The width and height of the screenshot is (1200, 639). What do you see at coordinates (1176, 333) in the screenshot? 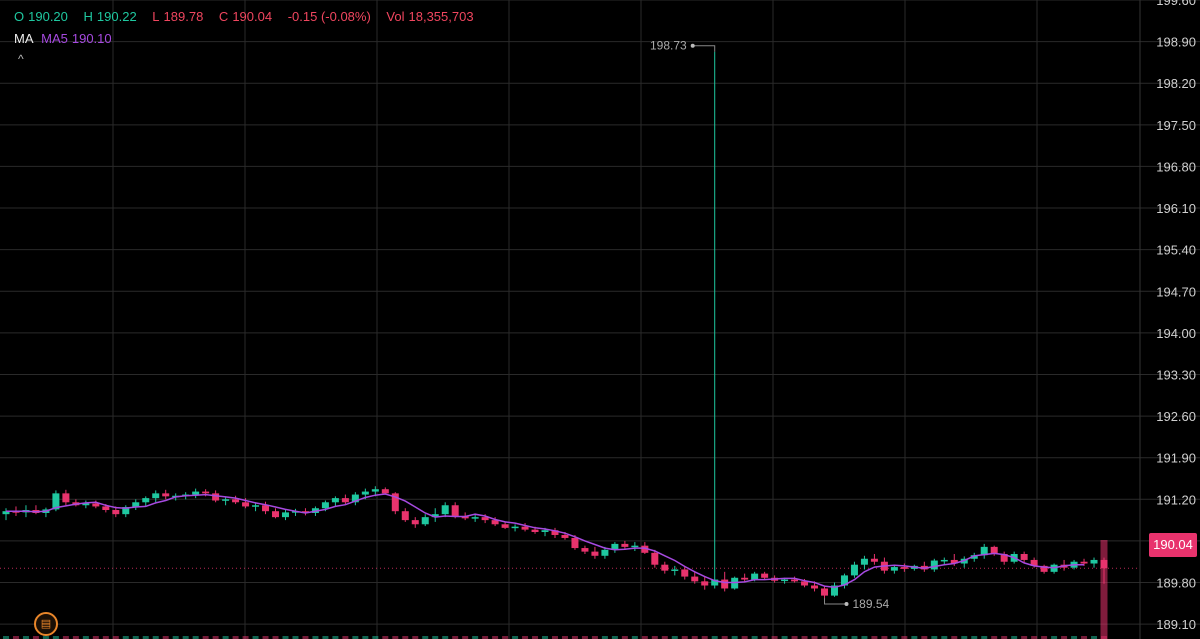
I see `y-tick-label: 194.00` at bounding box center [1176, 333].